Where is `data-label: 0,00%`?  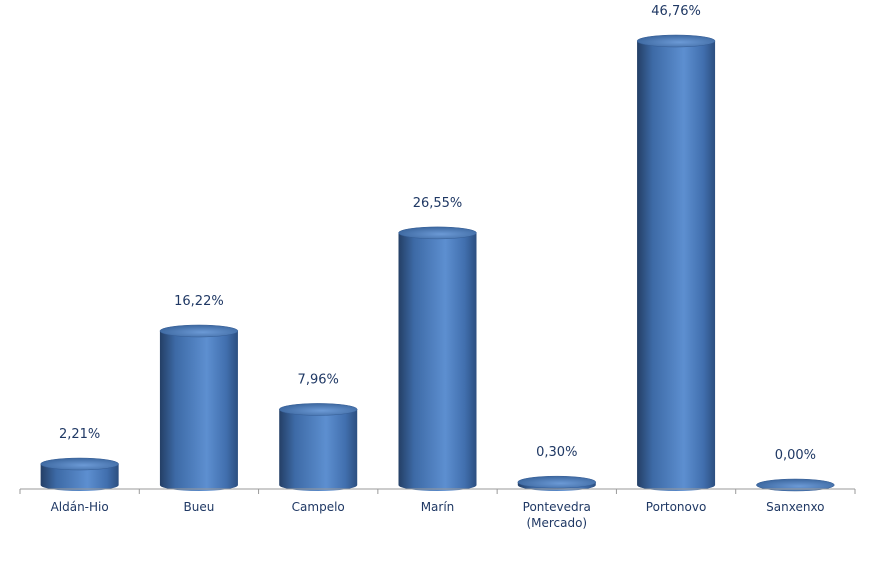 data-label: 0,00% is located at coordinates (795, 455).